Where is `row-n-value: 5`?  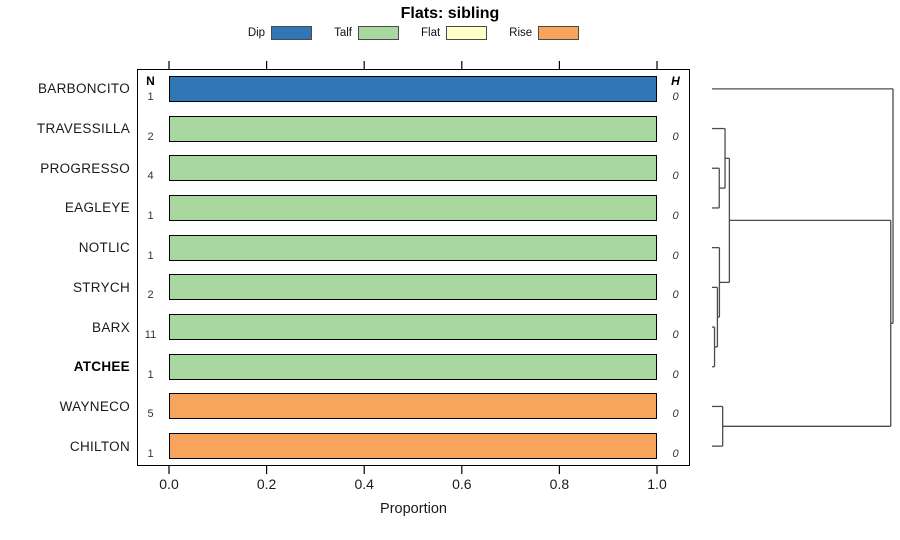
row-n-value: 5 is located at coordinates (150, 414).